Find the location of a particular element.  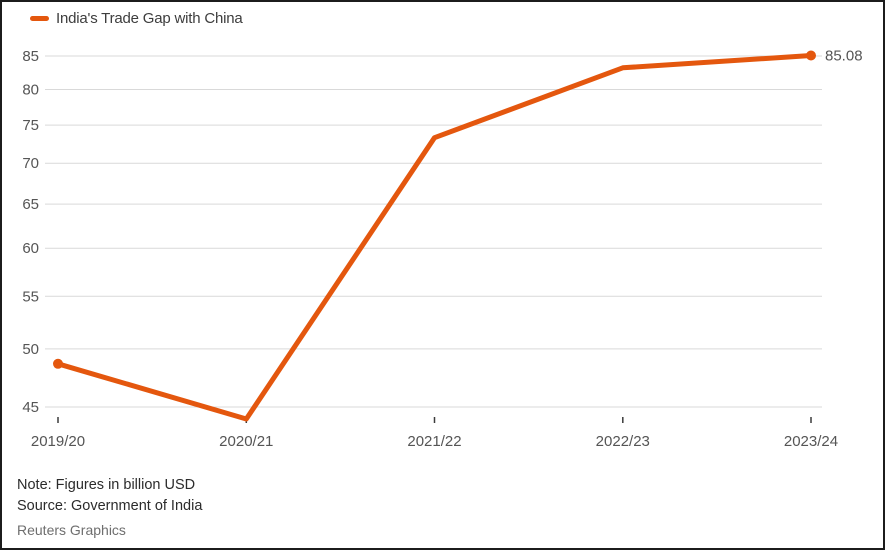

y-tick-label: 55 is located at coordinates (30, 296).